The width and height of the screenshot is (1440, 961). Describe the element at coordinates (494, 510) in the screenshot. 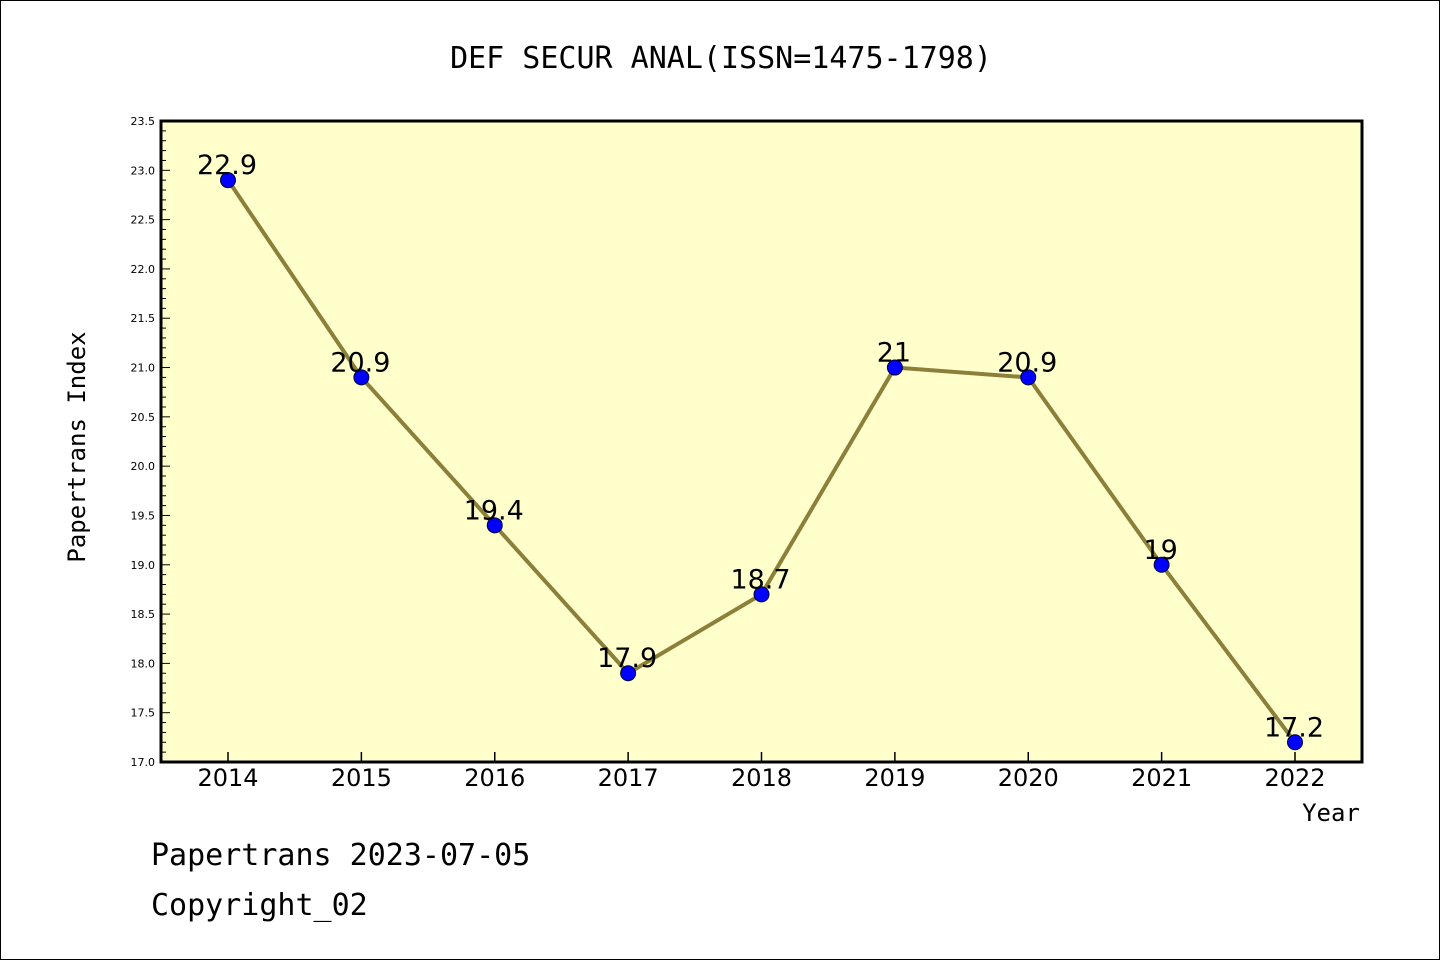

I see `data-label: 19.4` at that location.